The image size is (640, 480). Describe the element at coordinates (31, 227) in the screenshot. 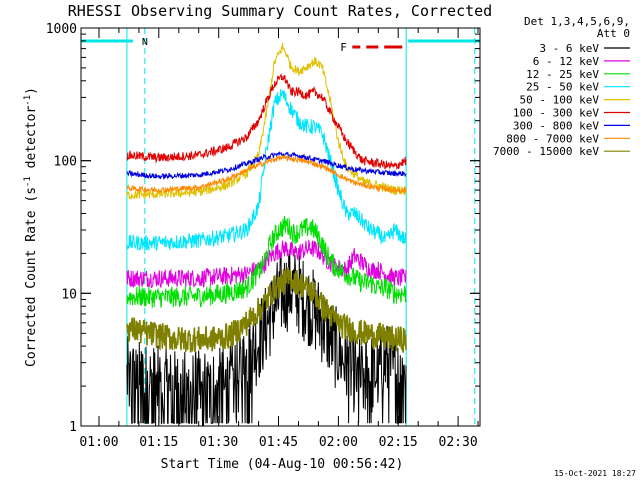

I see `y-axis-label: Corrected Count Rate (s-1 detector-1)` at that location.